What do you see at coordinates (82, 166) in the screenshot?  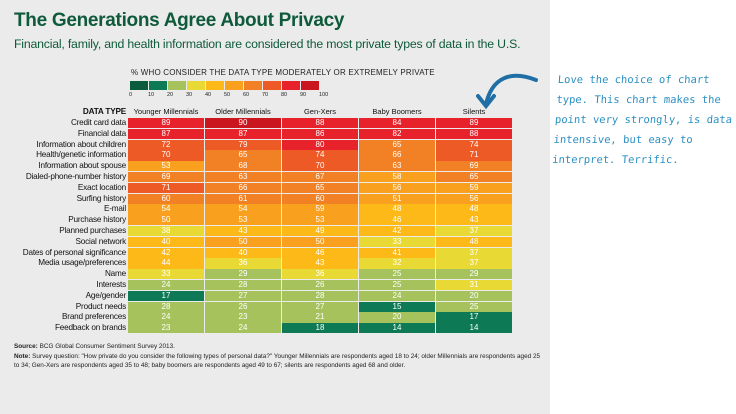 I see `row-label: Information about spouse` at bounding box center [82, 166].